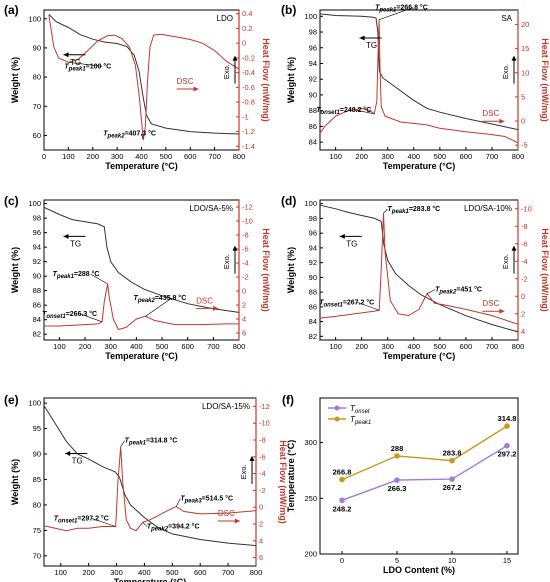 The width and height of the screenshot is (550, 582). What do you see at coordinates (248, 72) in the screenshot?
I see `y-right-tick-label: -0.4` at bounding box center [248, 72].